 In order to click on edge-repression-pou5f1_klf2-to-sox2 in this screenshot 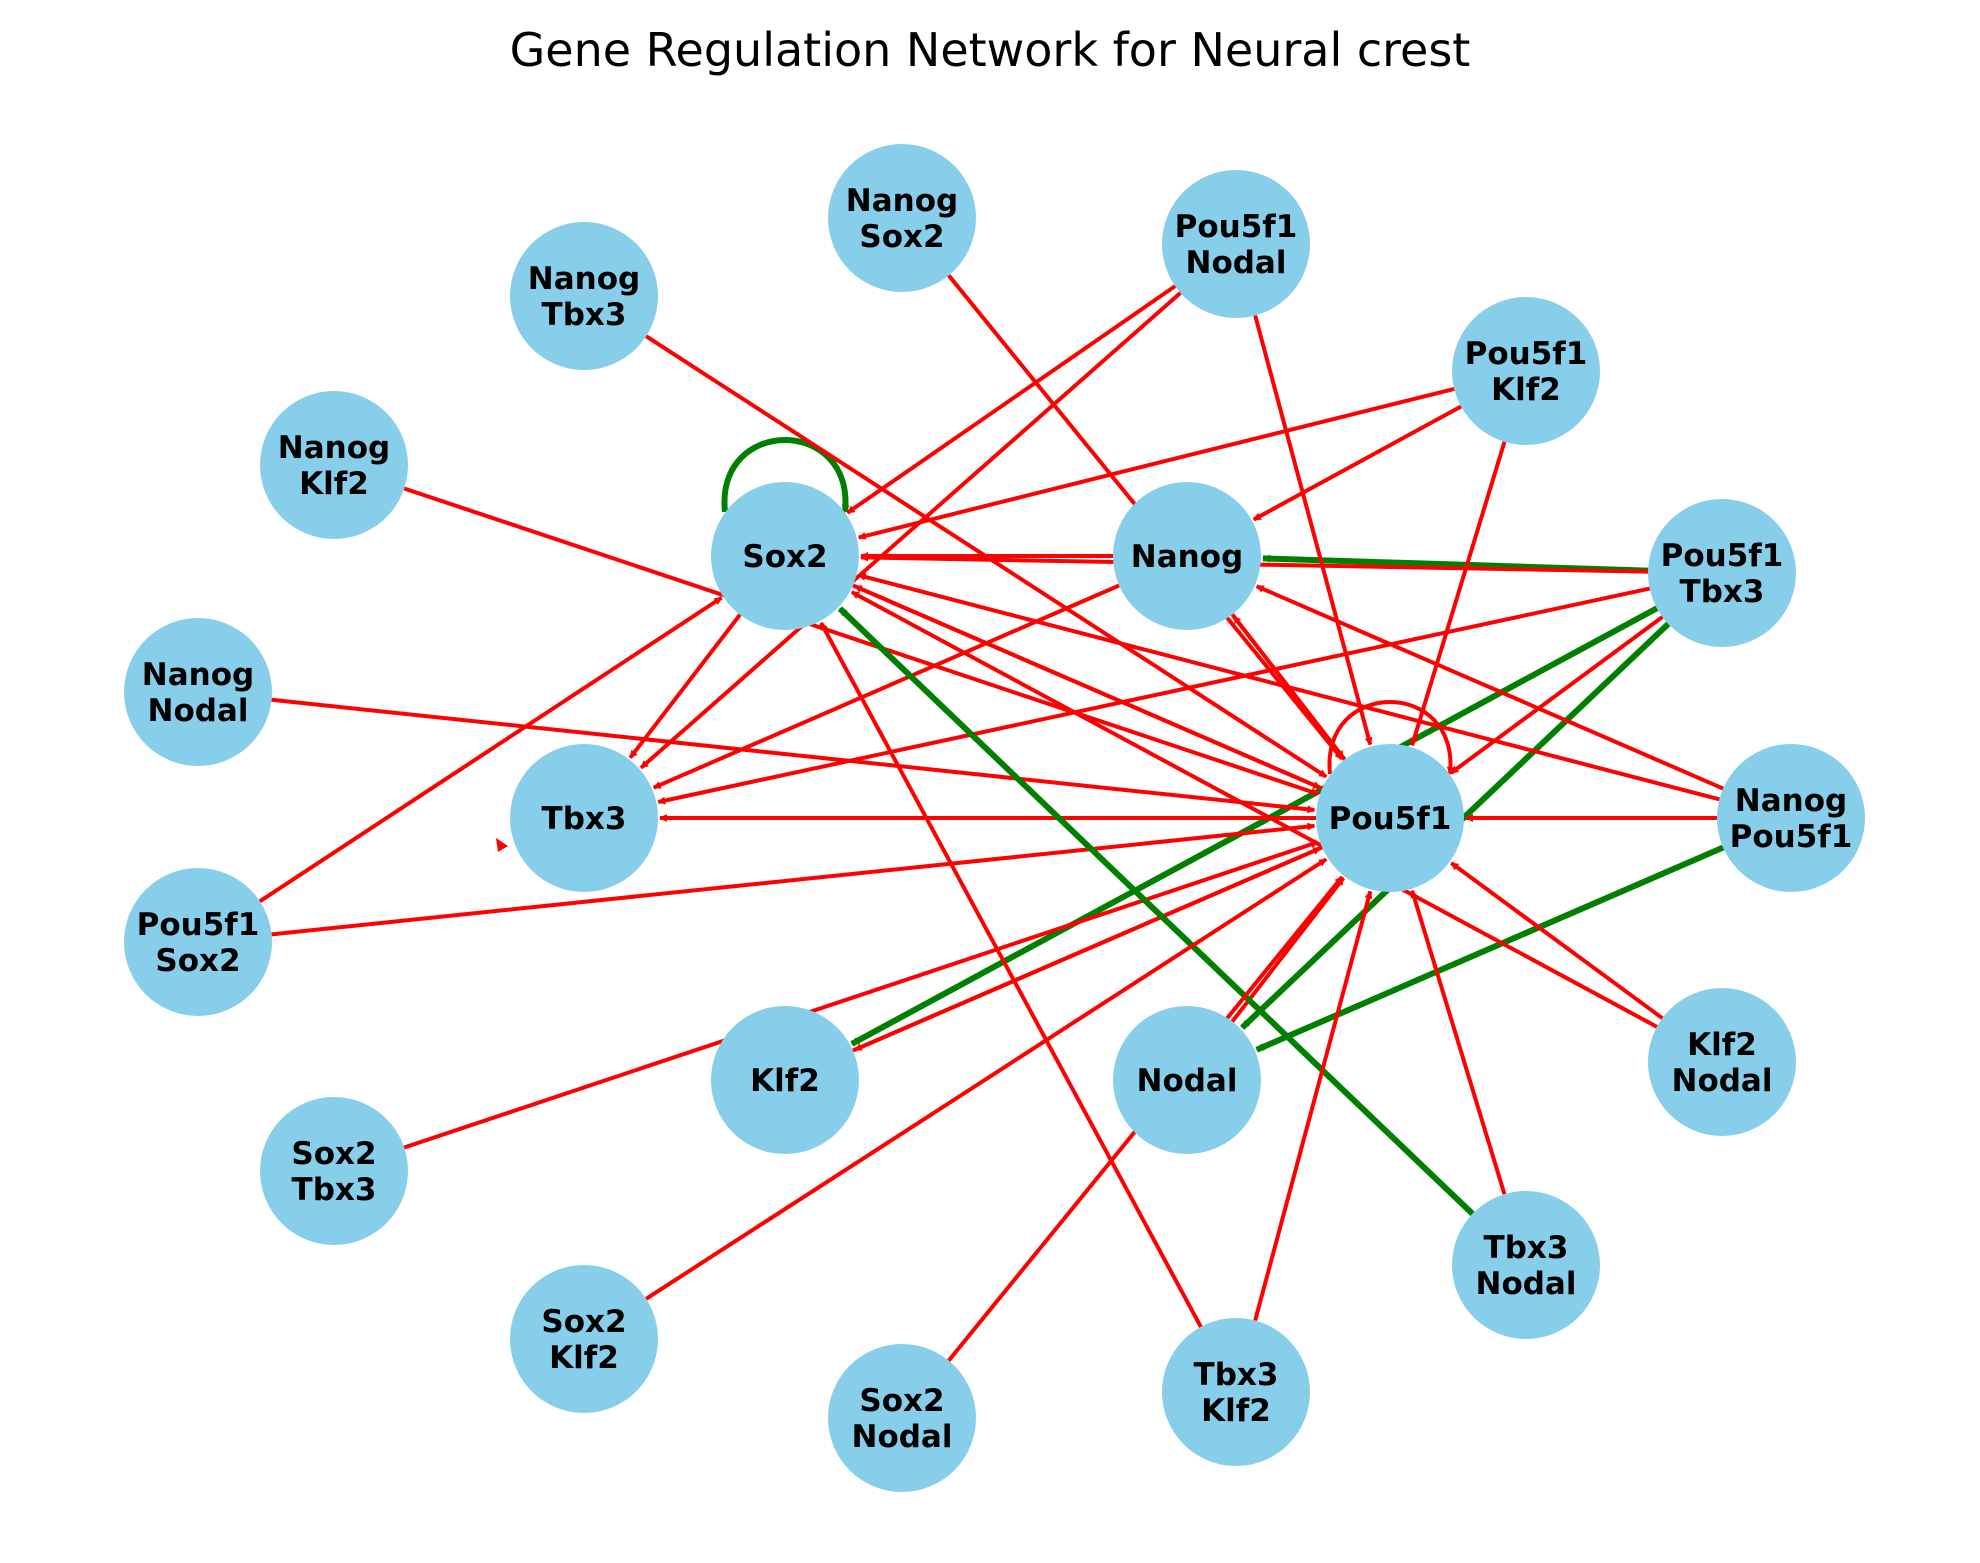, I will do `click(1156, 463)`.